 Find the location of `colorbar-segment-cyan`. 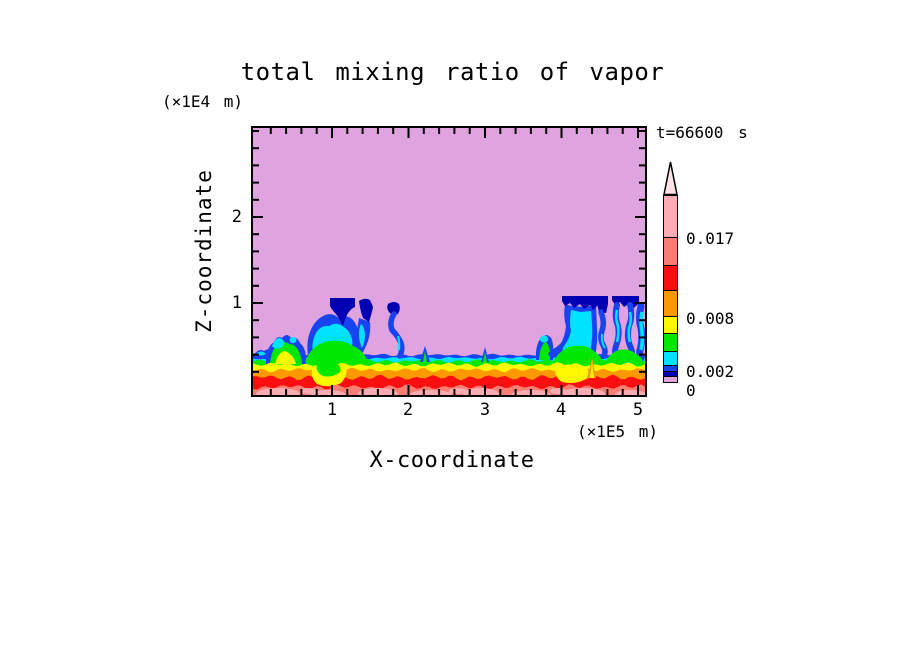

colorbar-segment-cyan is located at coordinates (670, 358).